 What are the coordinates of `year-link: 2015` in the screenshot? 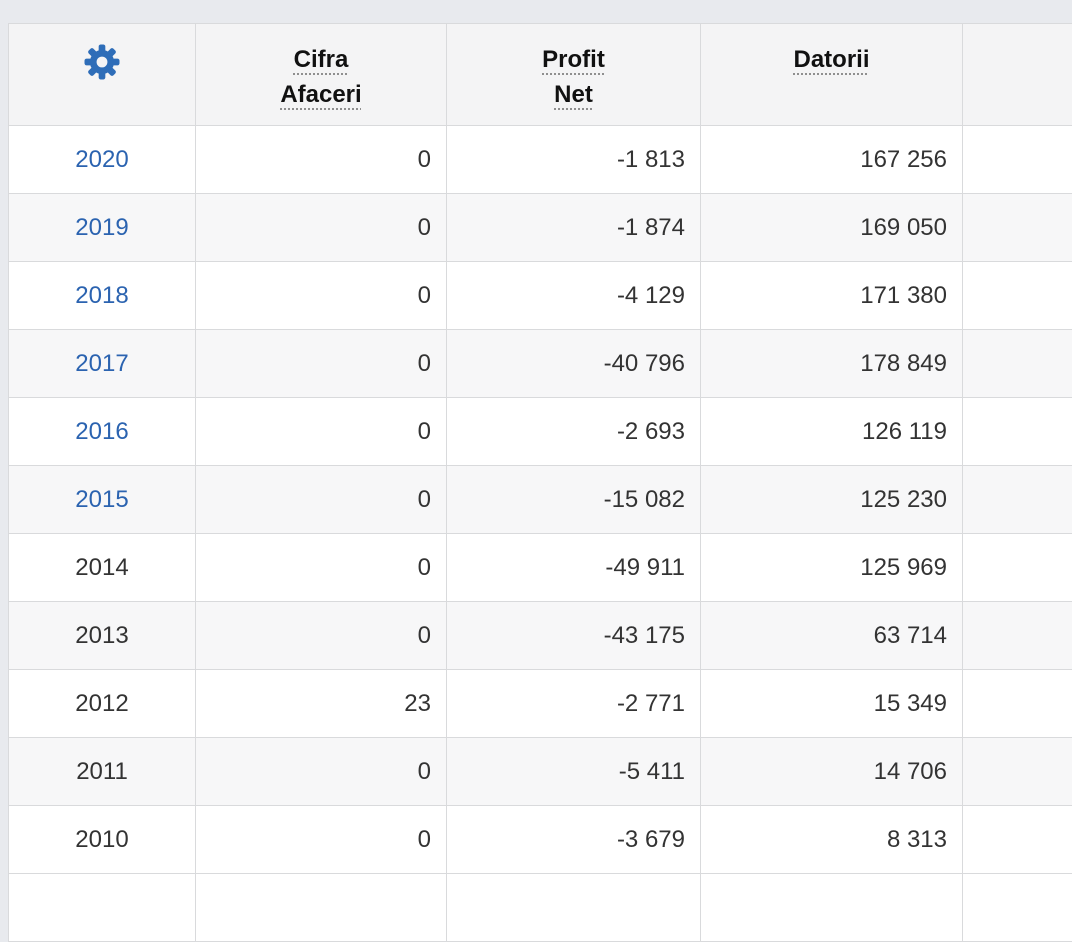 It's located at (101, 499).